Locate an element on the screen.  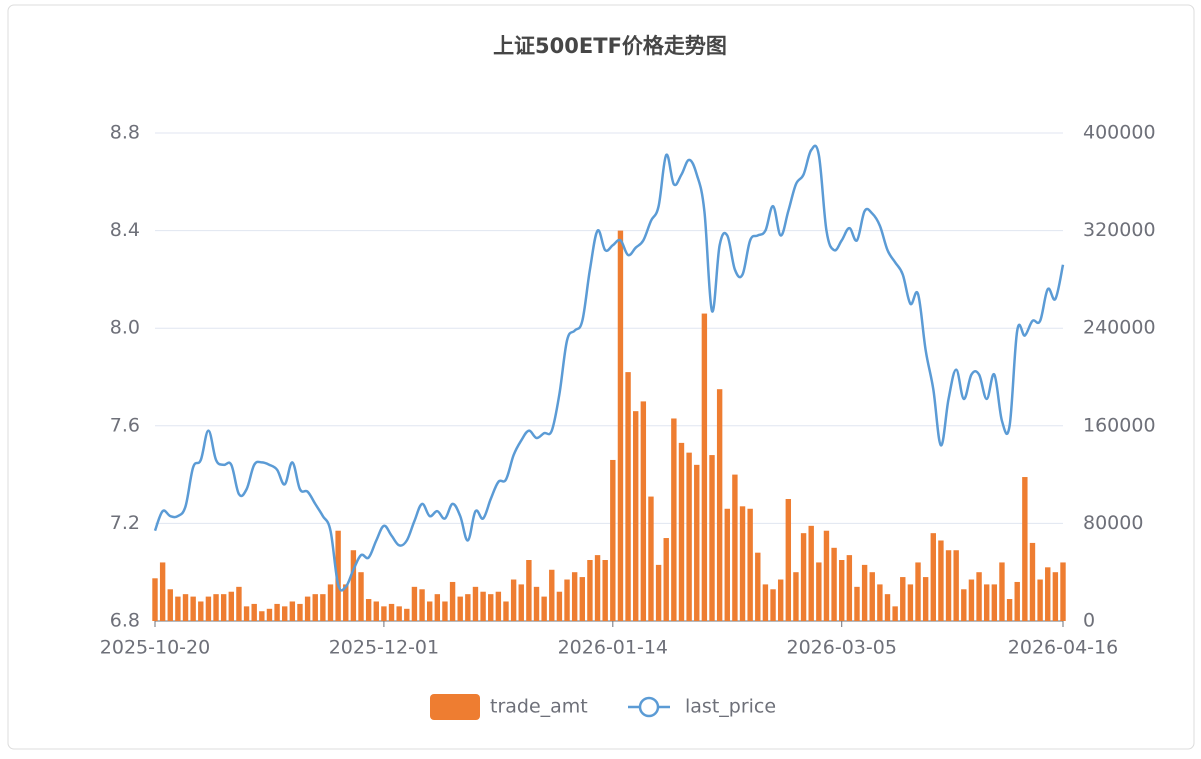
y2-tick-label: 80000 is located at coordinates (1113, 523).